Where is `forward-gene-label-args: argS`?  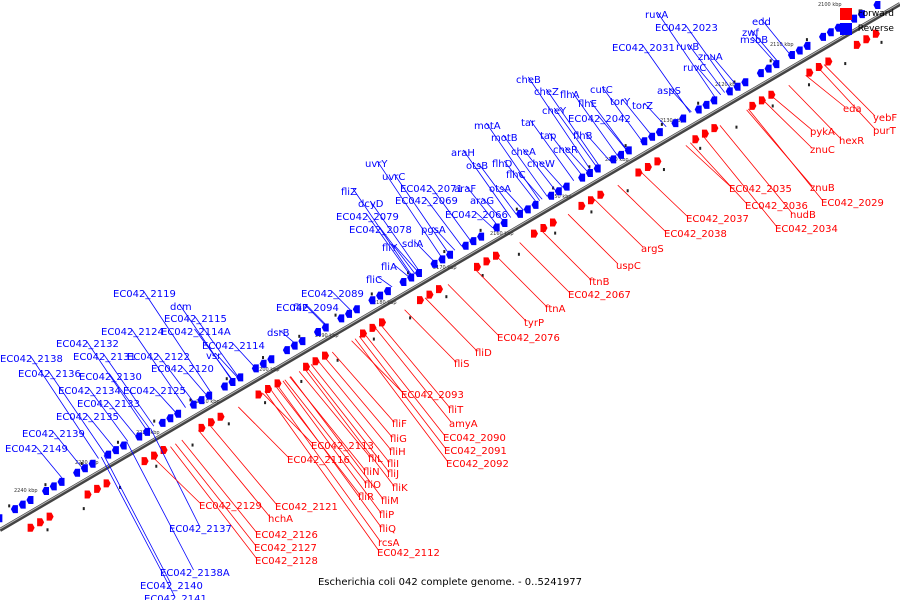 forward-gene-label-args: argS is located at coordinates (652, 249).